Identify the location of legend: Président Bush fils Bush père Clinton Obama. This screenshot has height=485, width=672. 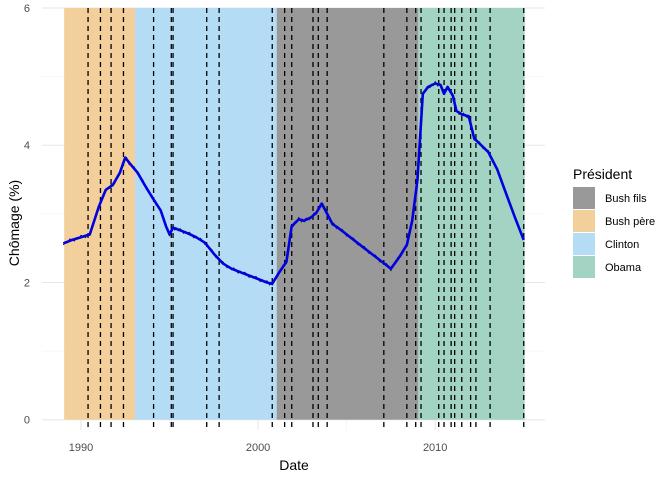
(614, 222).